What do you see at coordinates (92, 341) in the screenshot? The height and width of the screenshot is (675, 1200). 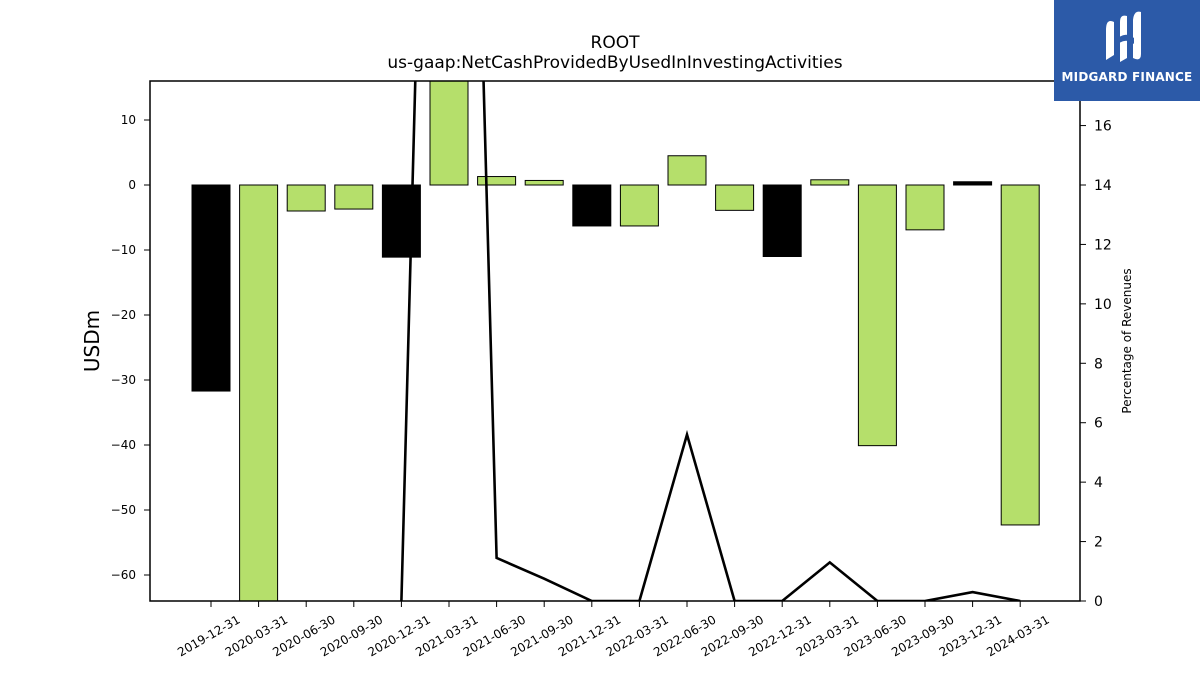 I see `y-axis-label: USDm` at bounding box center [92, 341].